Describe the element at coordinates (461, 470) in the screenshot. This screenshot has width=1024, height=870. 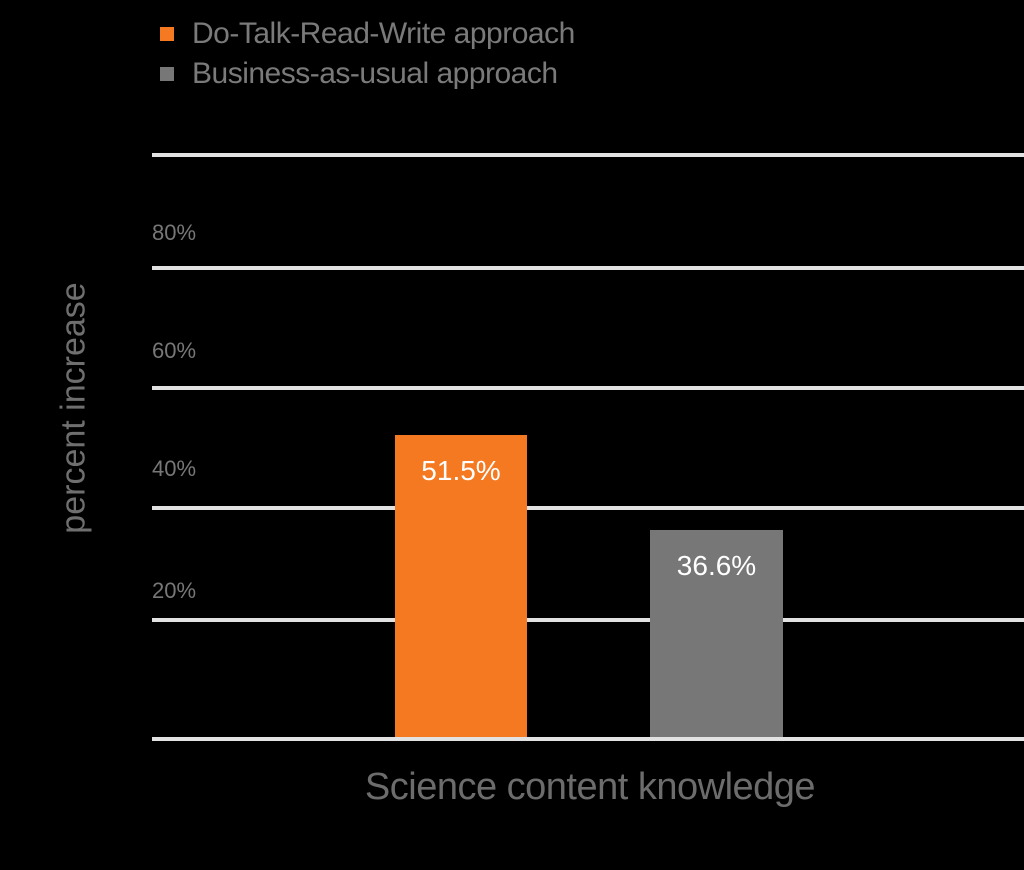
I see `bar-value-label: 51.5%` at that location.